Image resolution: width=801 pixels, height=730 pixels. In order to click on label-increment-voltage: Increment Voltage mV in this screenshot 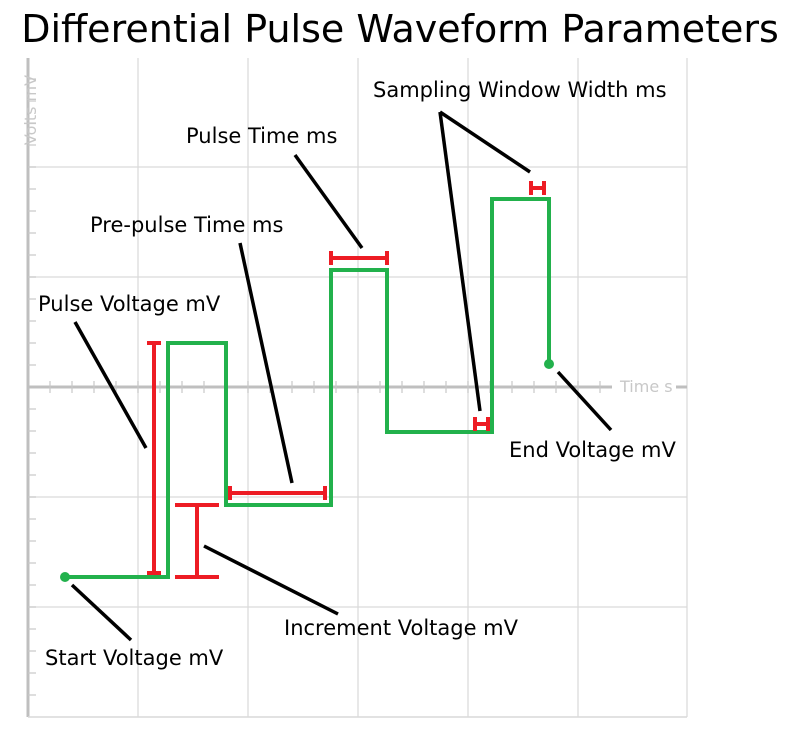, I will do `click(401, 628)`.